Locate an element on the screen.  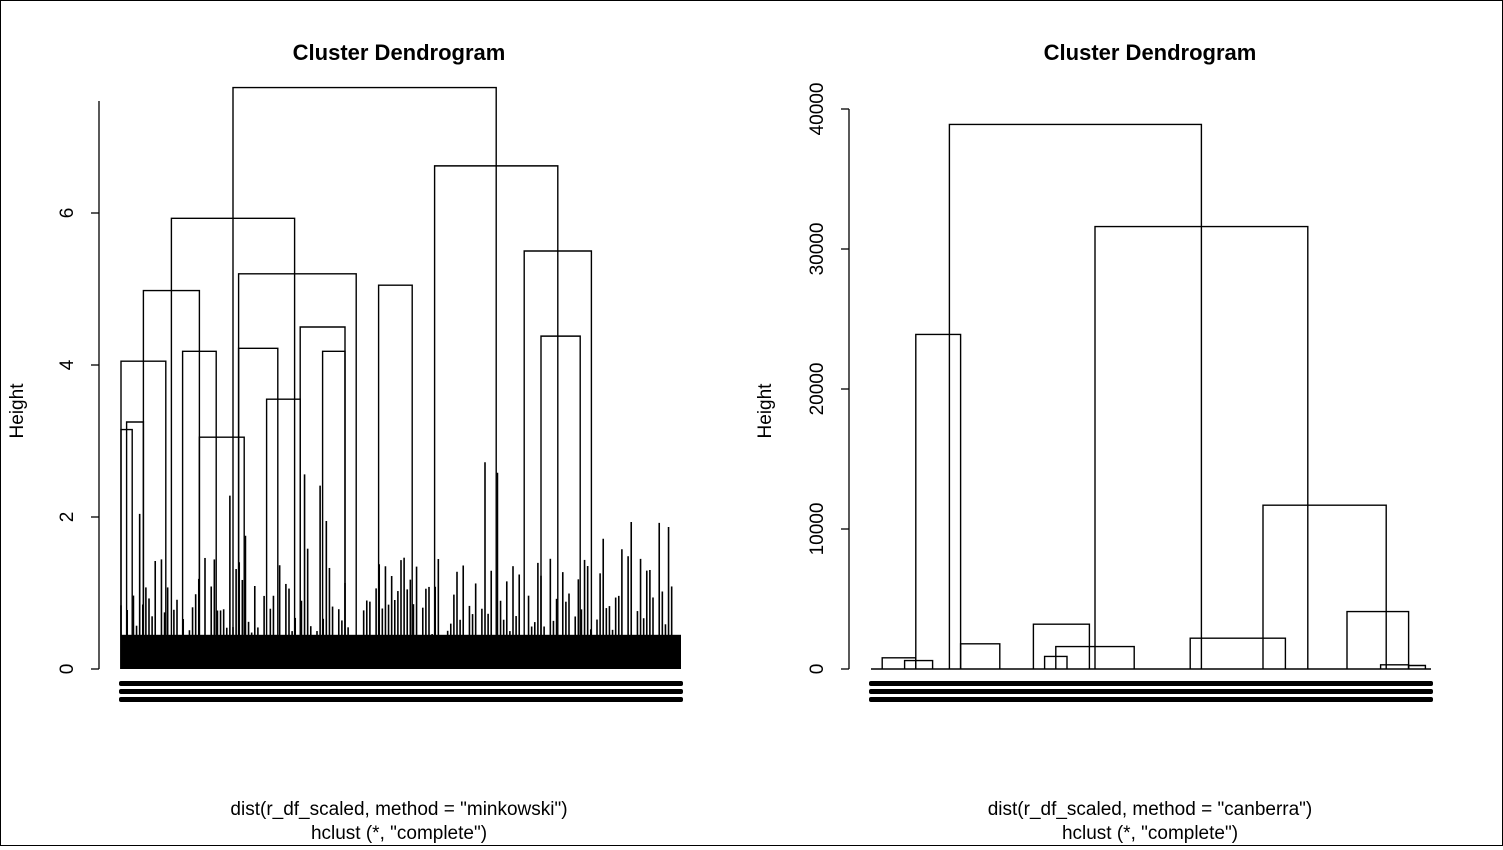
y-axis: 0 2 4 6 is located at coordinates (78, 388).